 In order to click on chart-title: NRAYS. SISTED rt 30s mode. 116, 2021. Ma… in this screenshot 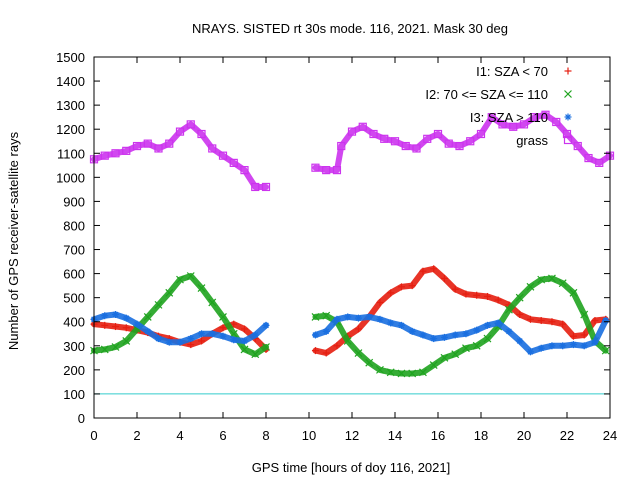, I will do `click(350, 28)`.